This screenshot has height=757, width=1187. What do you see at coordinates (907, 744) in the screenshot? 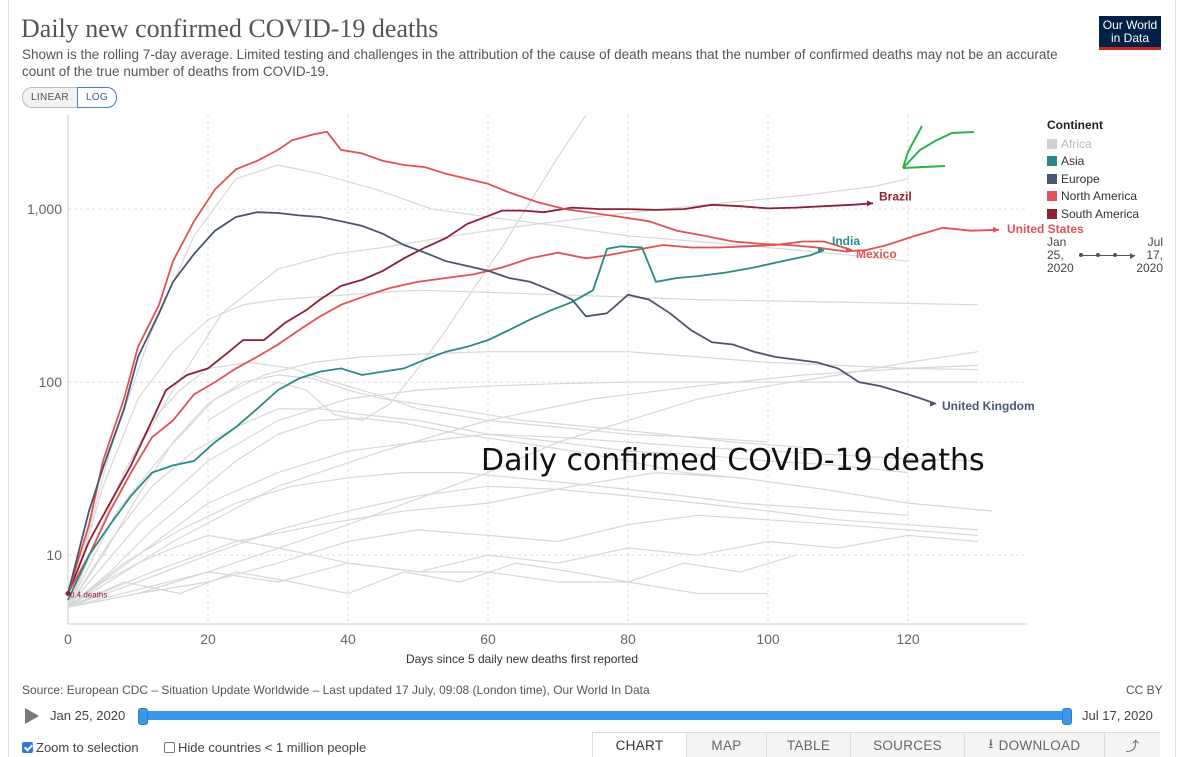
I see `tab-sources: SOURCES` at bounding box center [907, 744].